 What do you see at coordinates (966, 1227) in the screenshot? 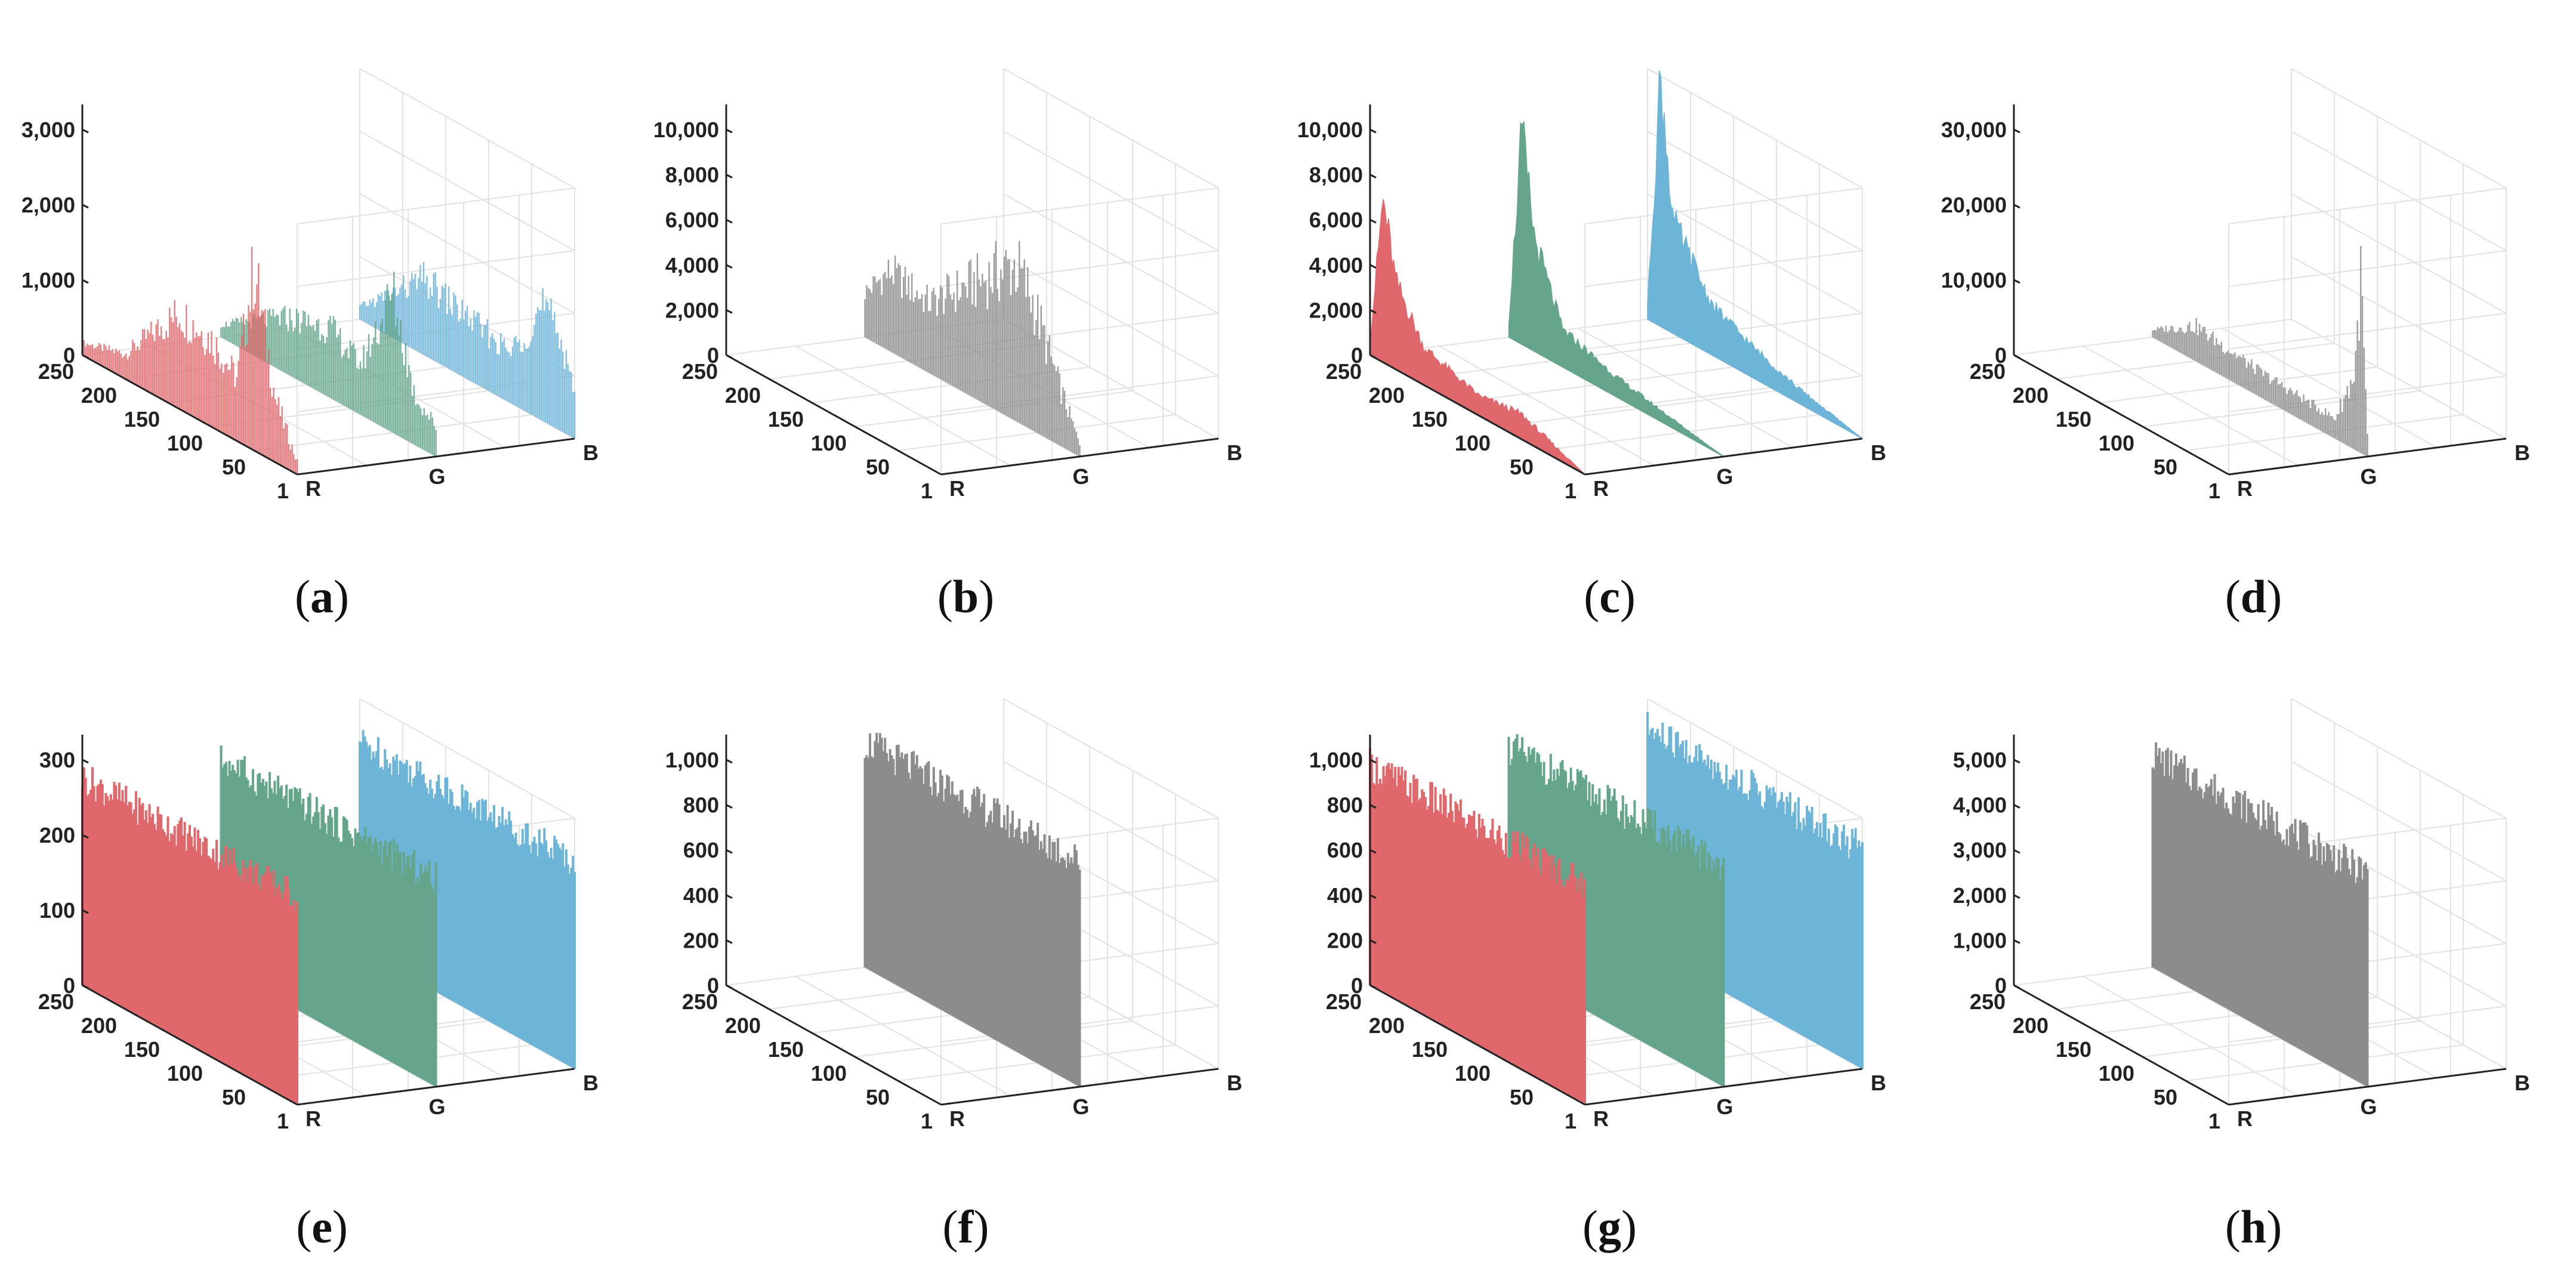
I see `panel-letter-f: f` at bounding box center [966, 1227].